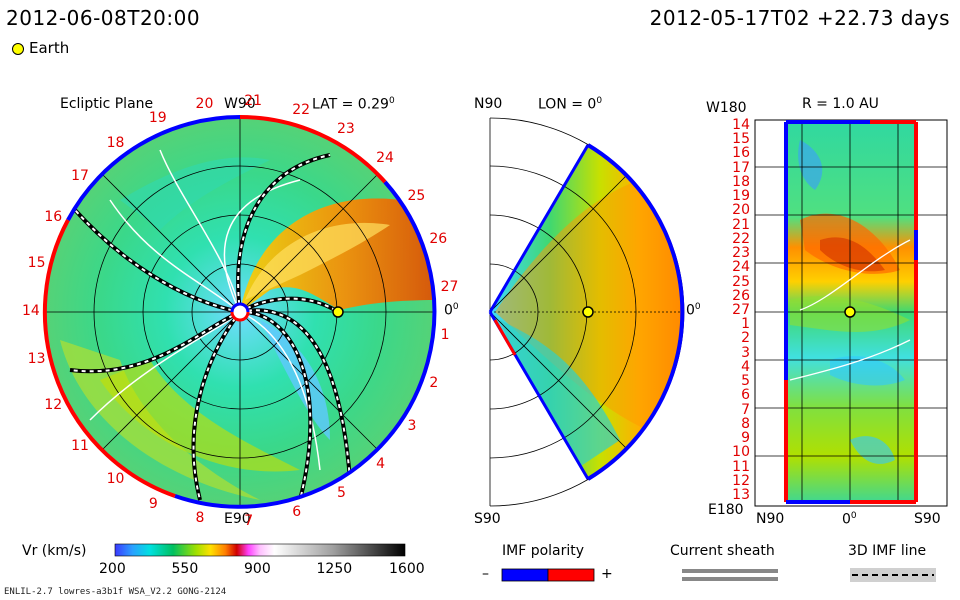  Describe the element at coordinates (112, 569) in the screenshot. I see `colorbar-tick: 200` at that location.